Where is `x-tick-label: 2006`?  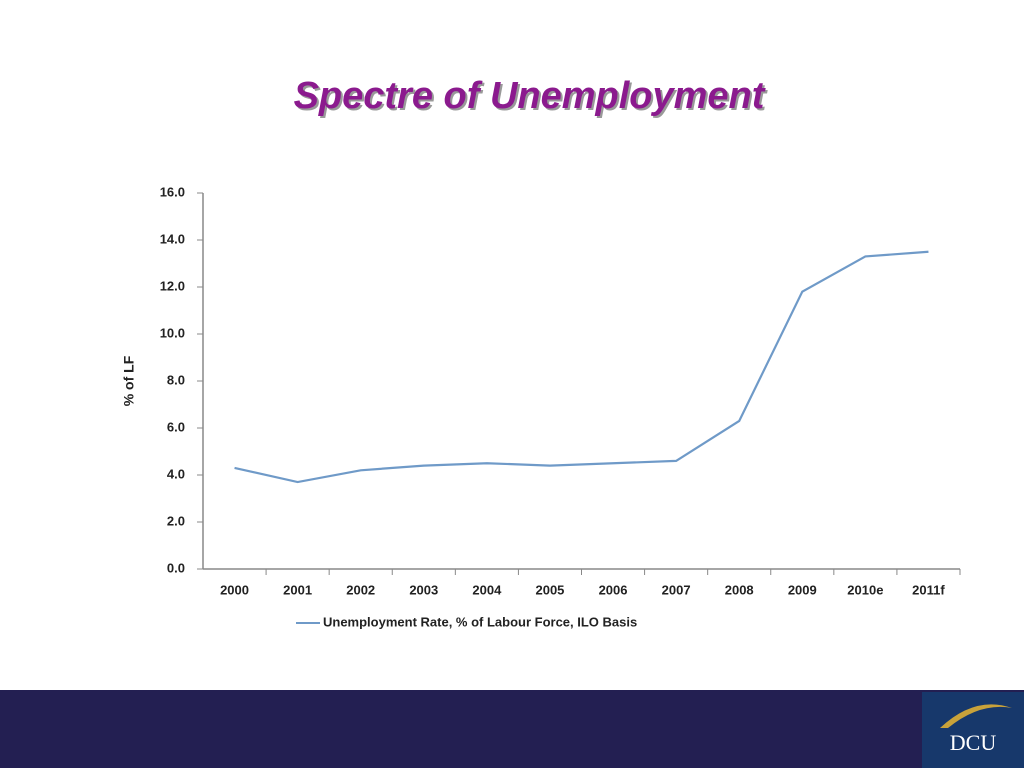 x-tick-label: 2006 is located at coordinates (613, 589).